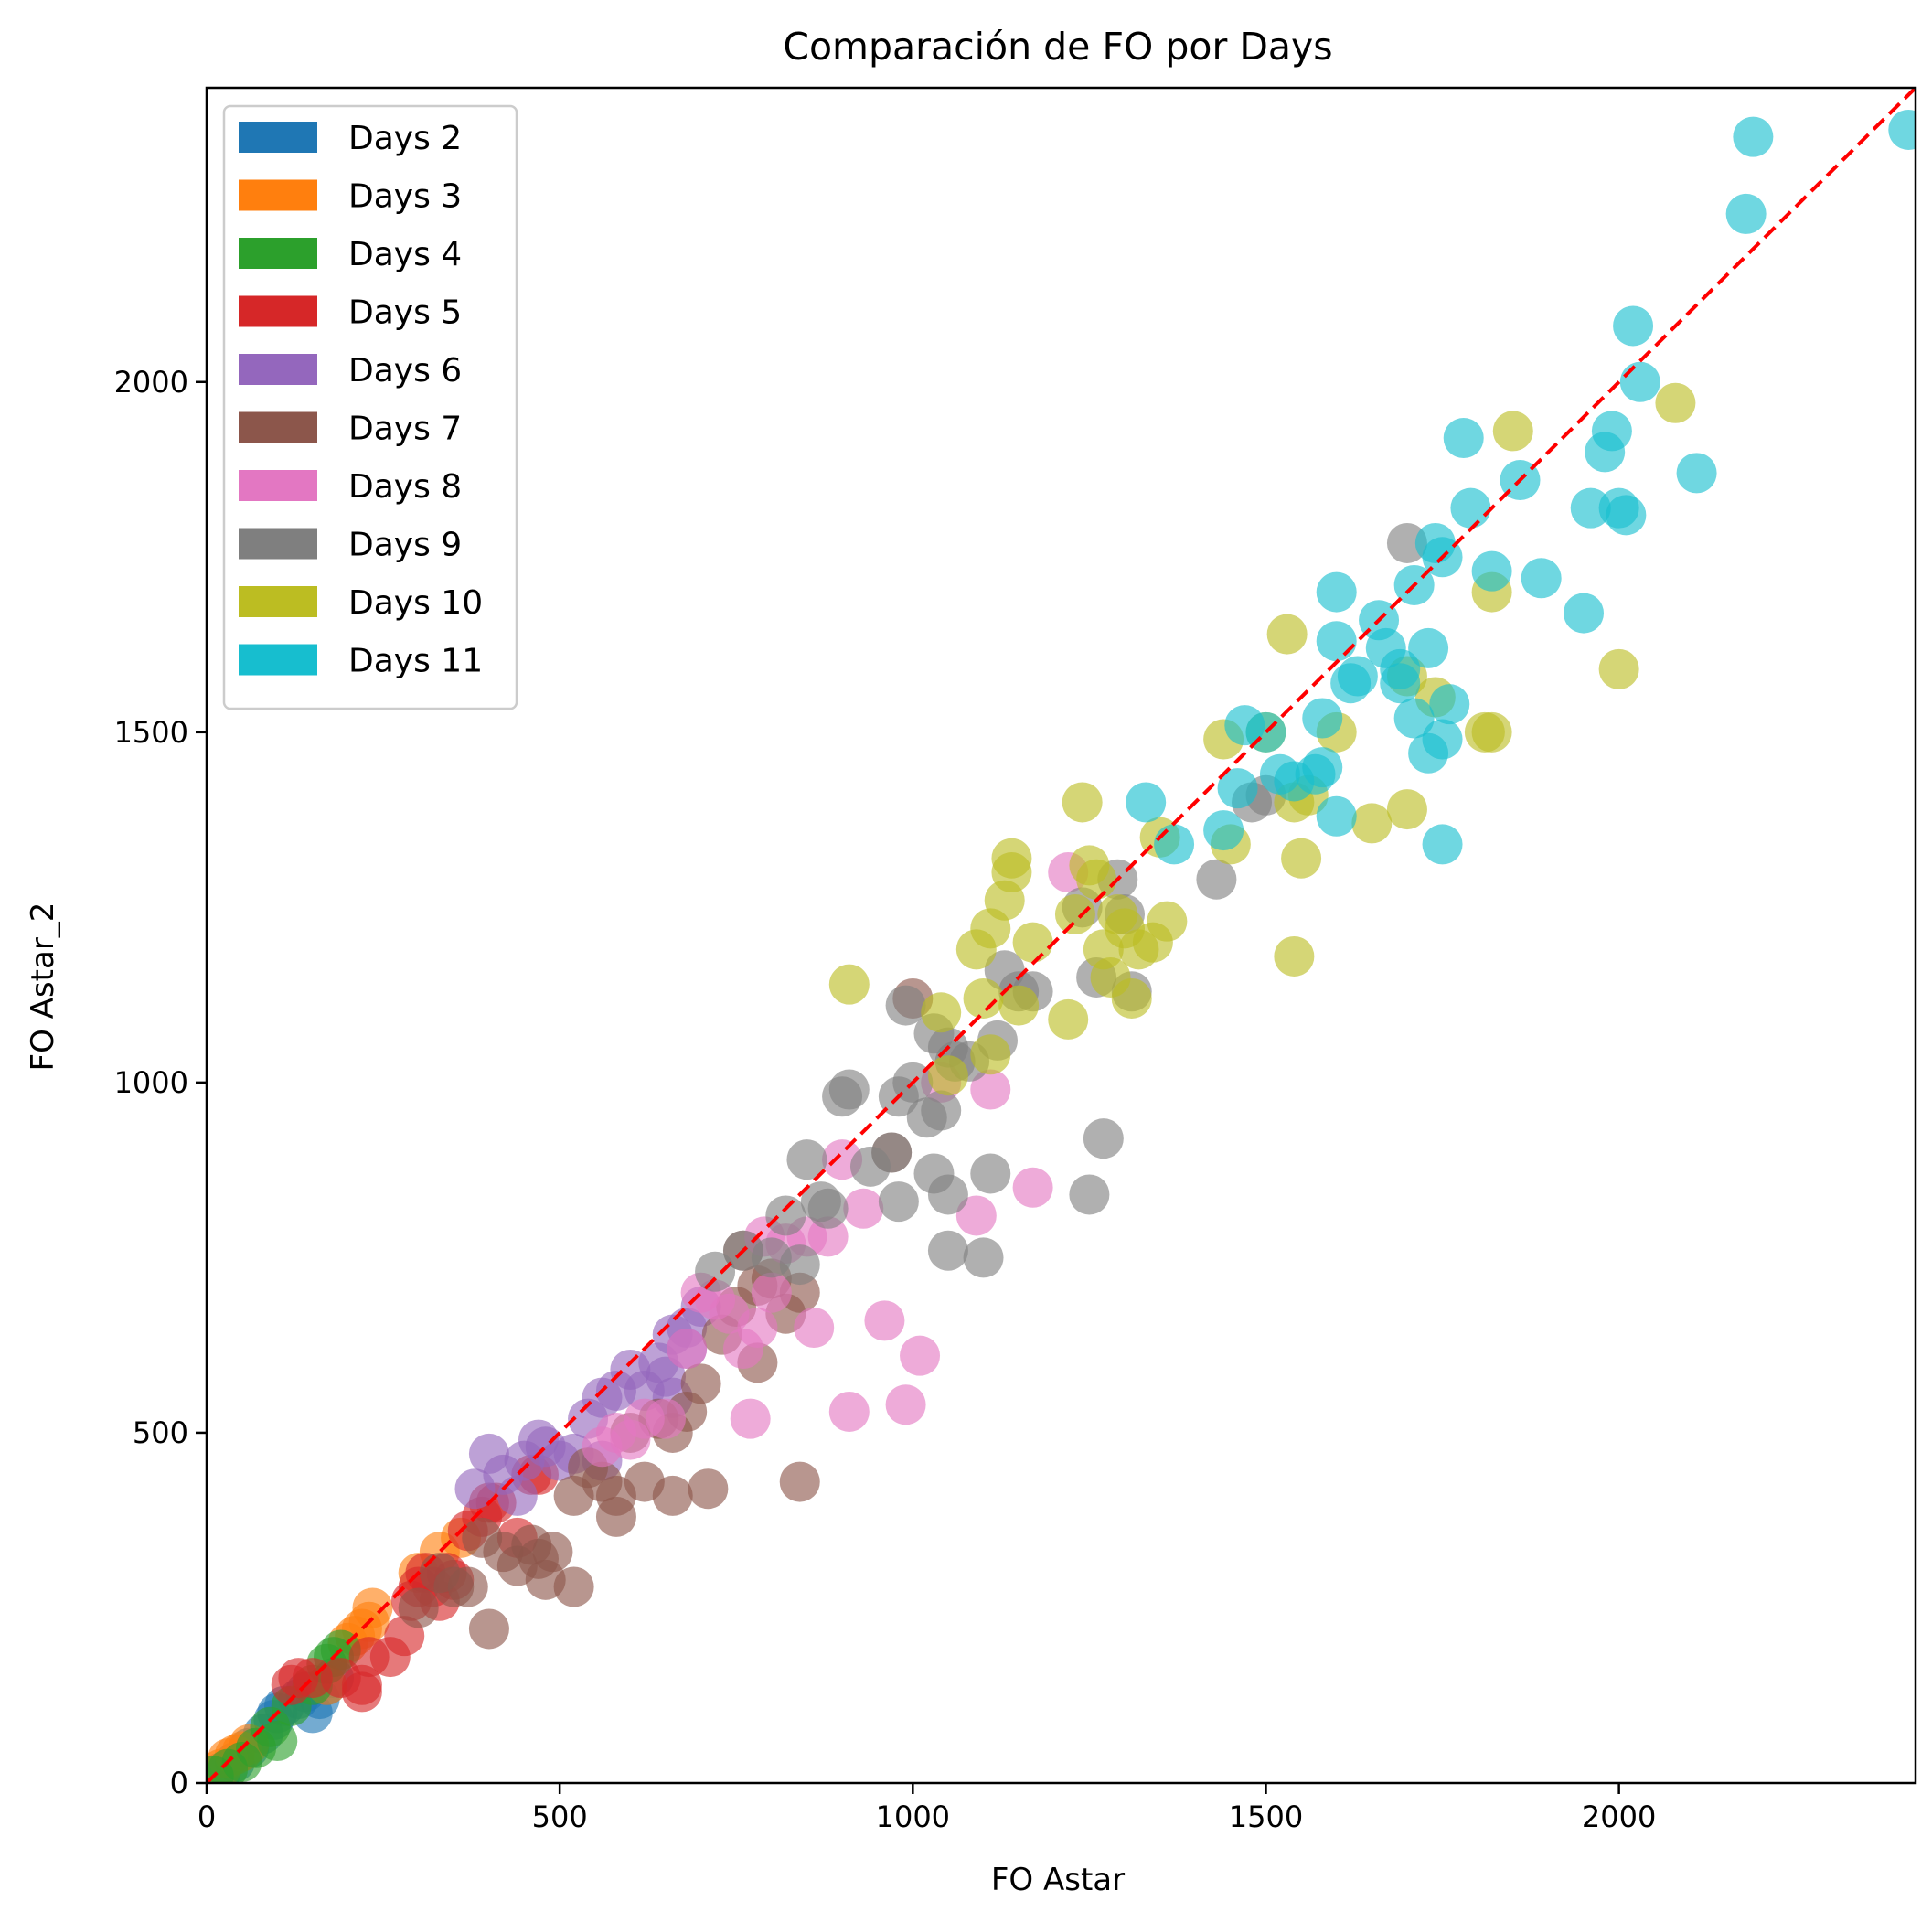  I want to click on x-tick-label: 1500, so click(1266, 1817).